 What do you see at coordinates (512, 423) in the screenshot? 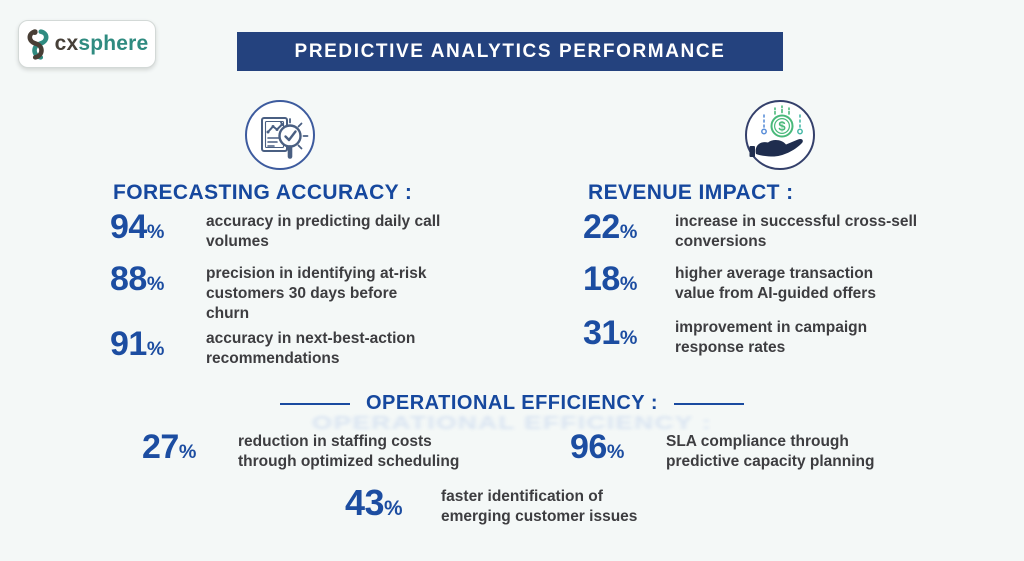
I see `operational-heading-ghost: OPERATIONAL EFFICIENCY :` at bounding box center [512, 423].